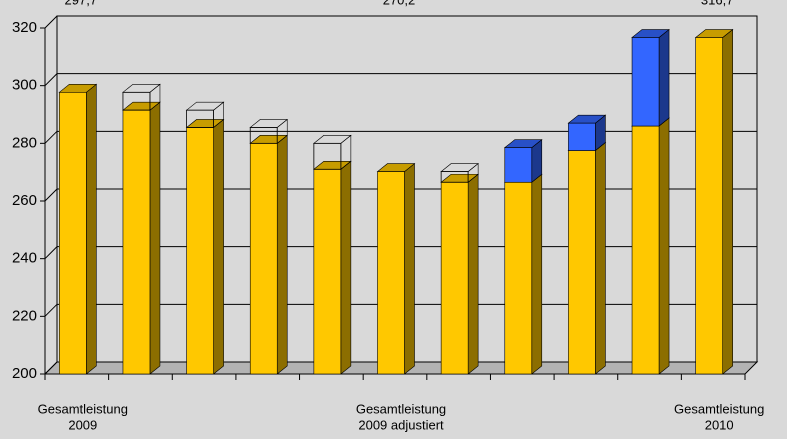  What do you see at coordinates (24, 373) in the screenshot?
I see `y-tick-label: 200` at bounding box center [24, 373].